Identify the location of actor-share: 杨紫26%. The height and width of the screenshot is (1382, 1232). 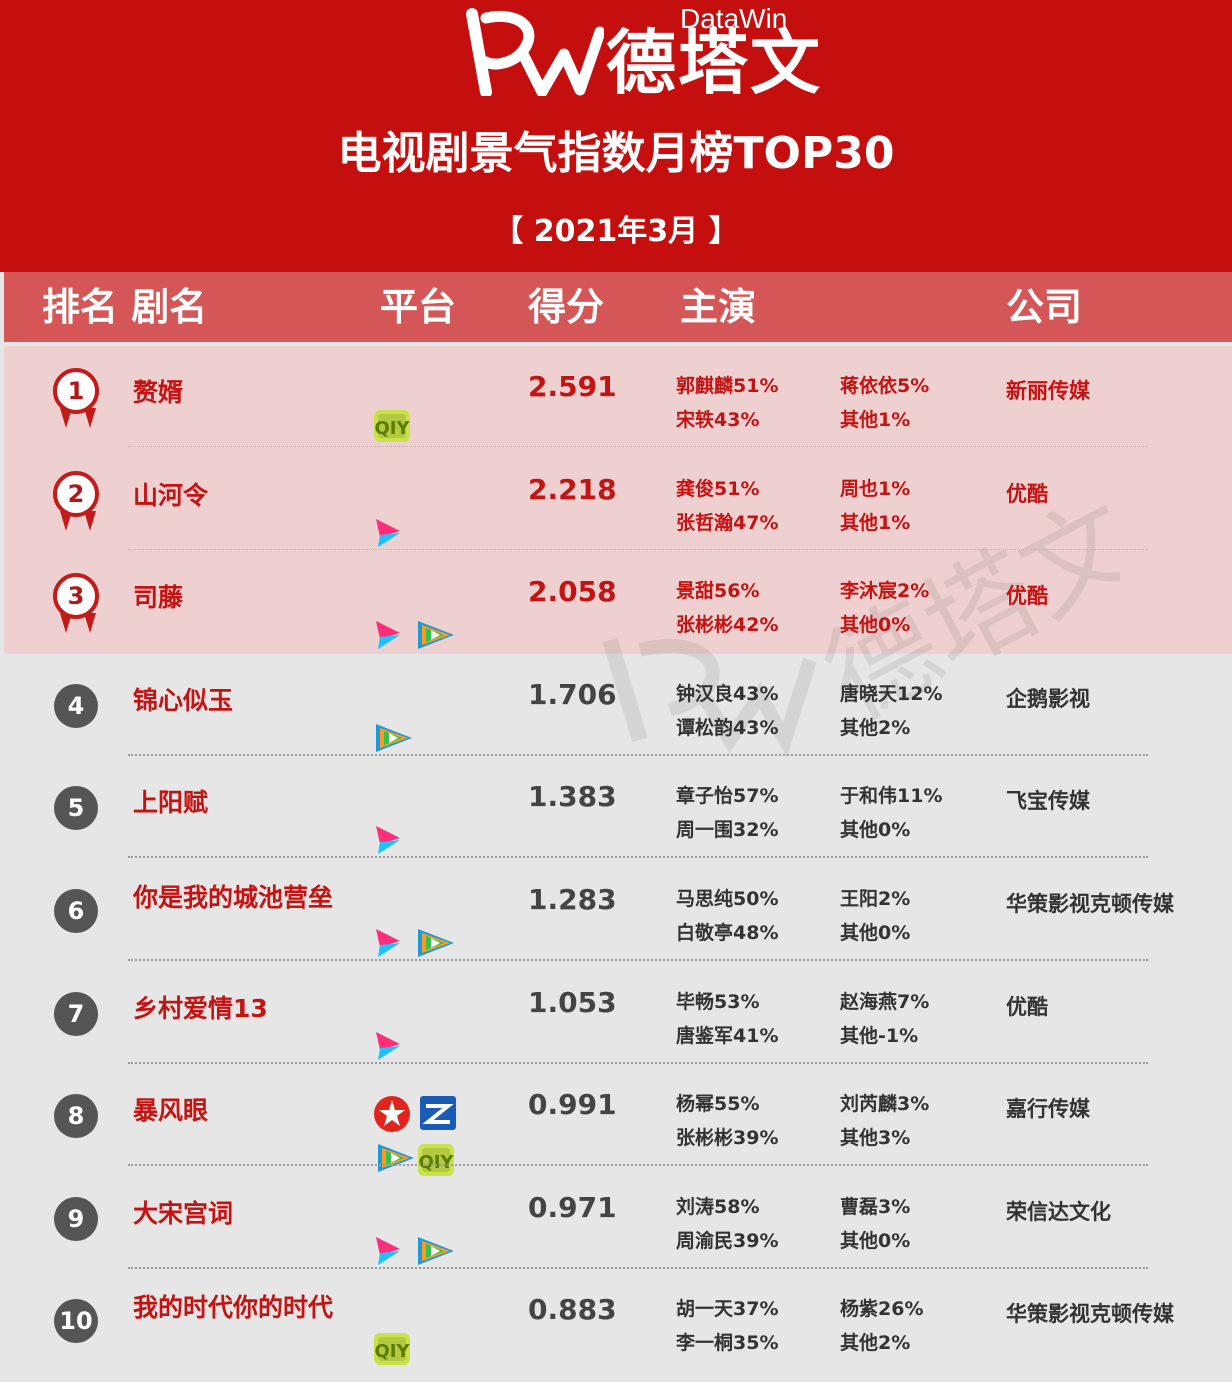
(882, 1309).